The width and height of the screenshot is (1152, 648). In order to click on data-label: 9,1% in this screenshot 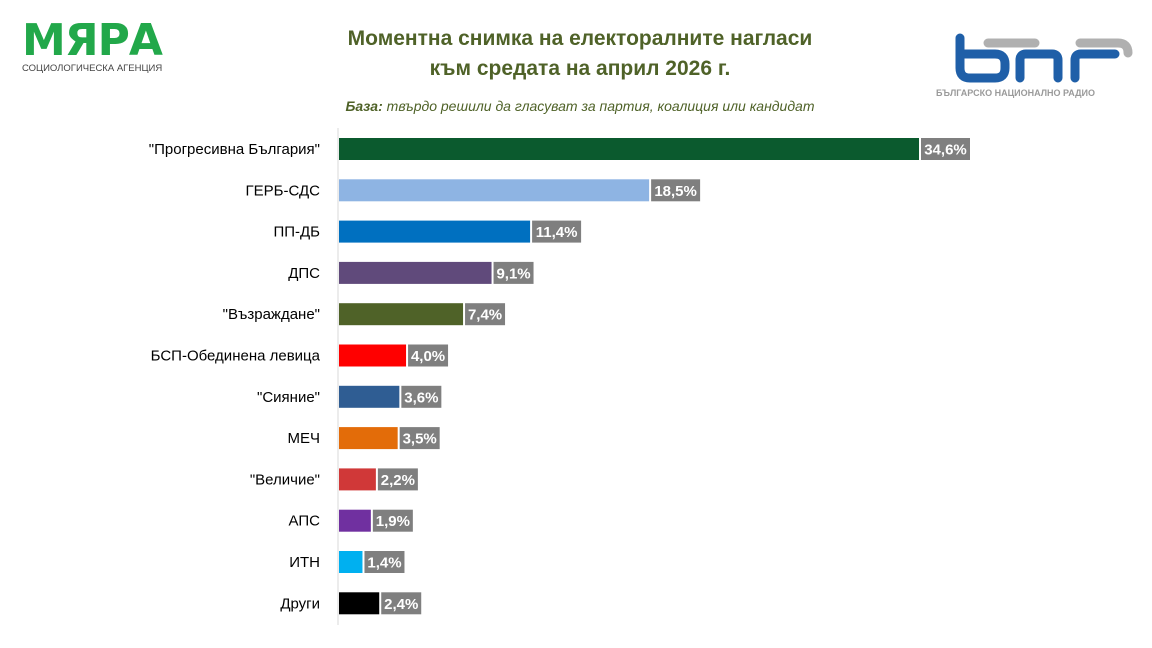, I will do `click(513, 273)`.